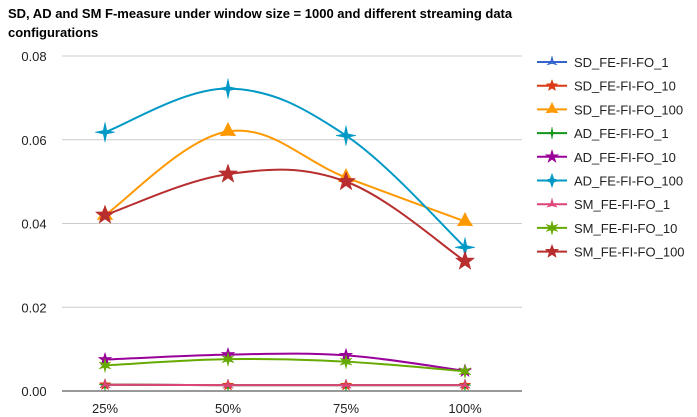 This screenshot has width=697, height=417. Describe the element at coordinates (622, 204) in the screenshot. I see `legend-label: SM_FE-FI-FO_1` at that location.